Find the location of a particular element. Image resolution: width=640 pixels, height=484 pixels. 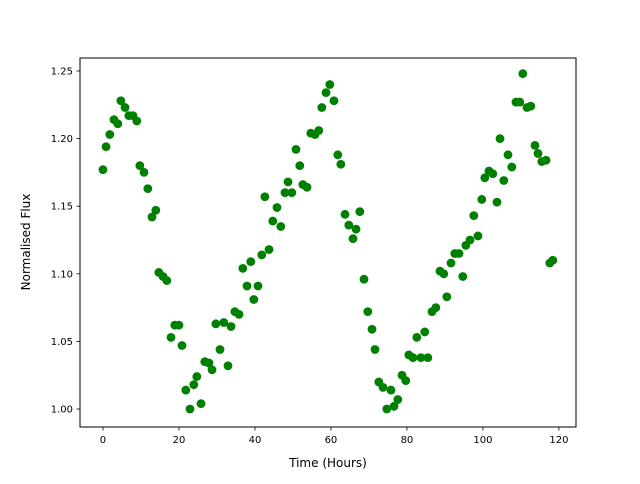

y-tick-label: 1.05 is located at coordinates (62, 342).